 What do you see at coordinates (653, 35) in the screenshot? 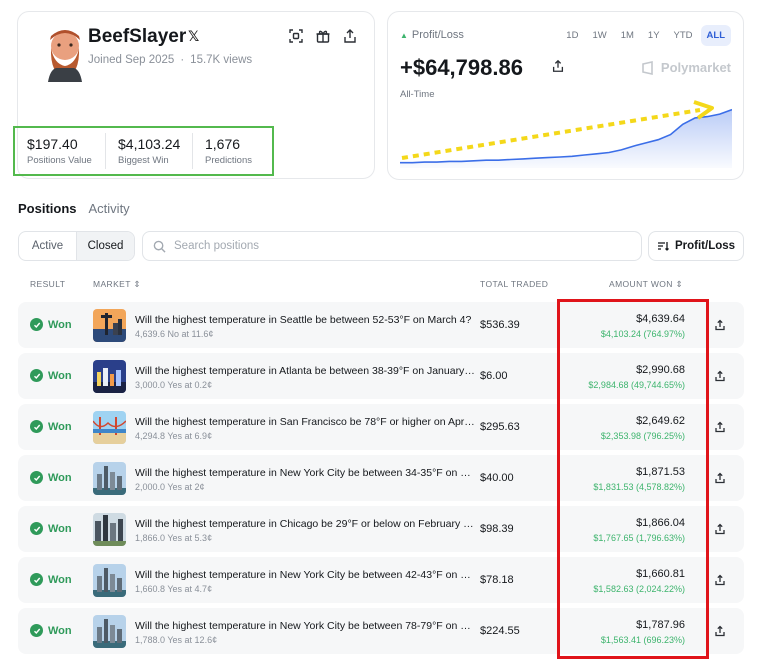
I see `range-1y: 1Y` at bounding box center [653, 35].